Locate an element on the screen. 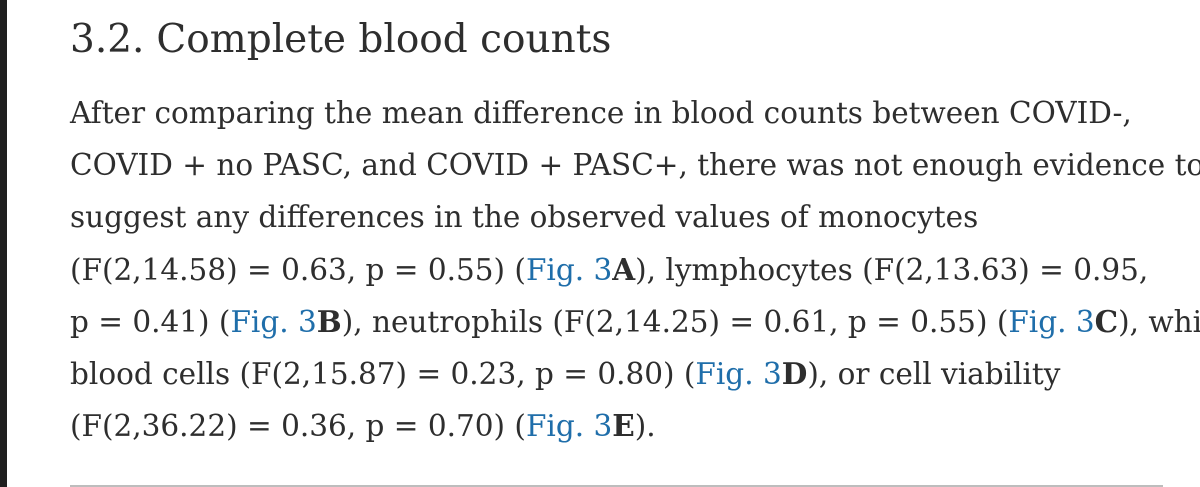  section-heading: 3.2. Complete blood counts is located at coordinates (340, 40).